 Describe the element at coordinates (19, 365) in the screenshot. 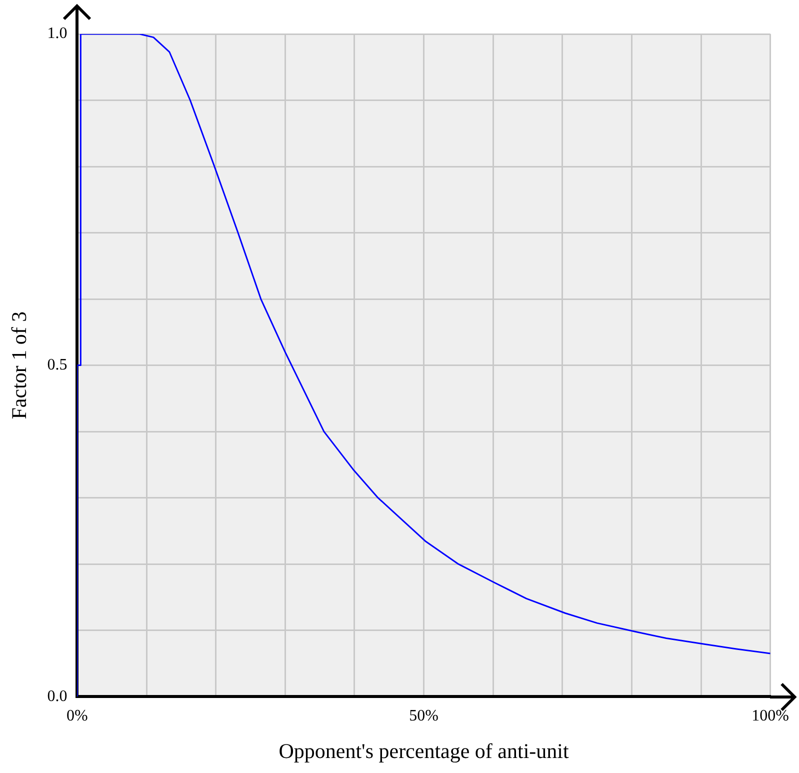

I see `y-axis-title: Factor 1 of 3` at that location.